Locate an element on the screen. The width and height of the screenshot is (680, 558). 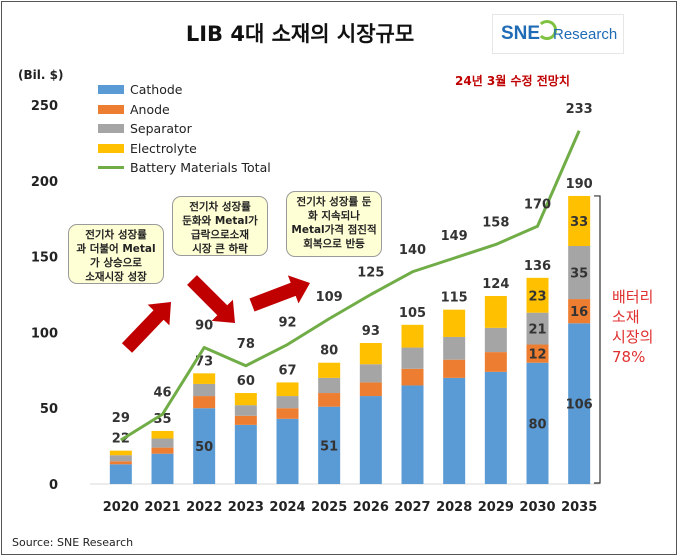
bar-total-label: 105 is located at coordinates (412, 313).